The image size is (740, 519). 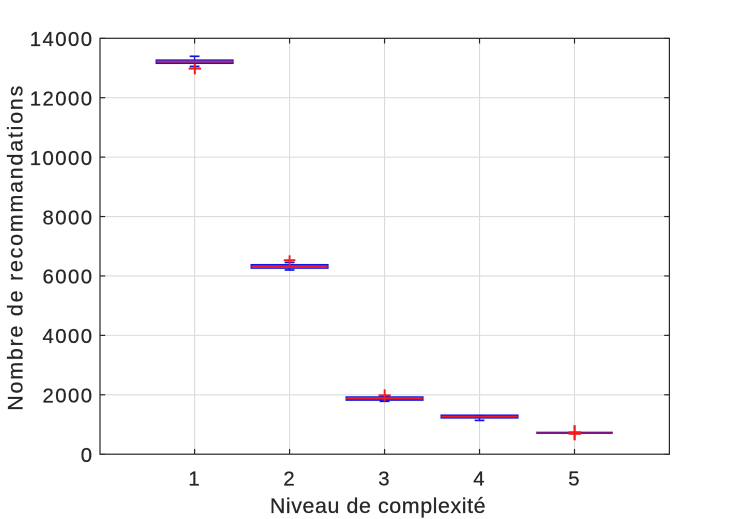 I want to click on svg-text: 8000, so click(x=68, y=218).